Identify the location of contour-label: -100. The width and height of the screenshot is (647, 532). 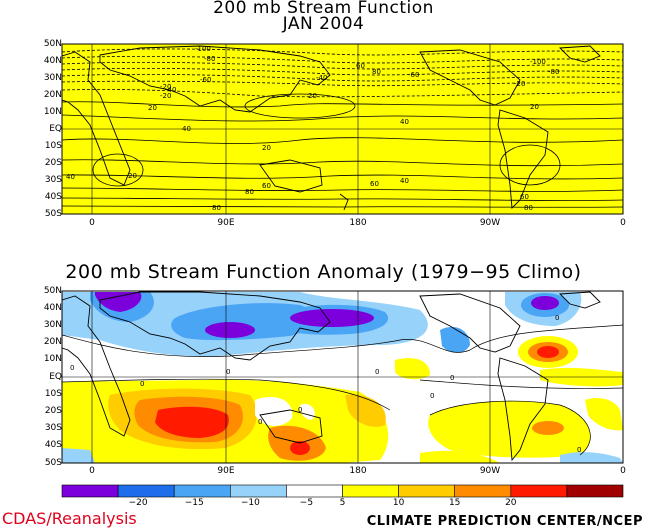
(203, 49).